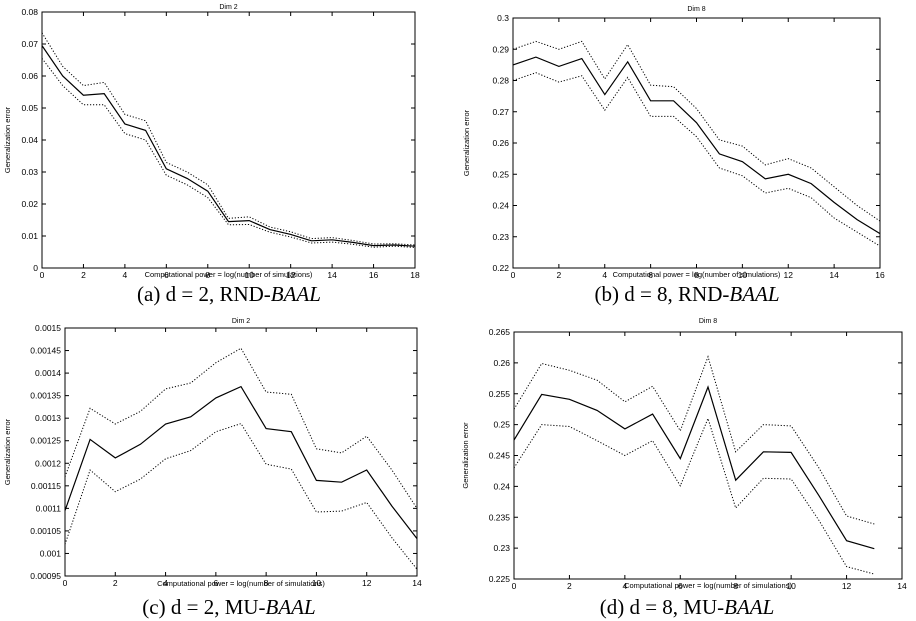 The image size is (916, 621). I want to click on caption-a-italic: BAAL, so click(295, 294).